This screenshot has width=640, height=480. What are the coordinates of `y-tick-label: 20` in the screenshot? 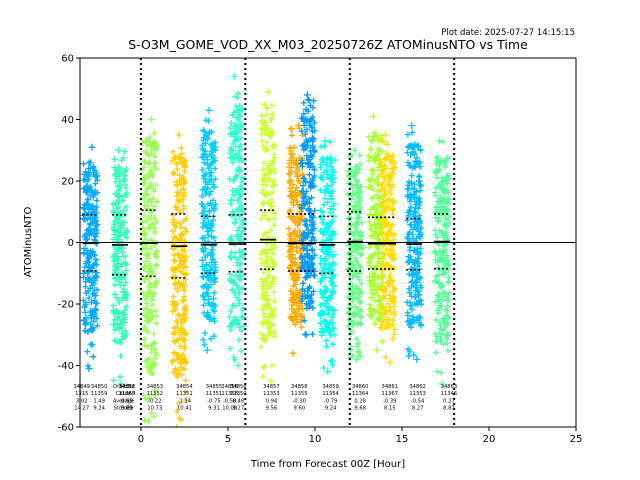 It's located at (67, 182).